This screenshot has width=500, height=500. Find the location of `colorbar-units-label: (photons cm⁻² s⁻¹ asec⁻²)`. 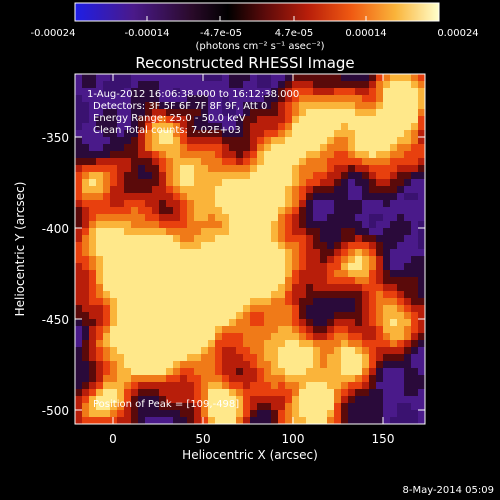

colorbar-units-label: (photons cm⁻² s⁻¹ asec⁻²) is located at coordinates (259, 46).